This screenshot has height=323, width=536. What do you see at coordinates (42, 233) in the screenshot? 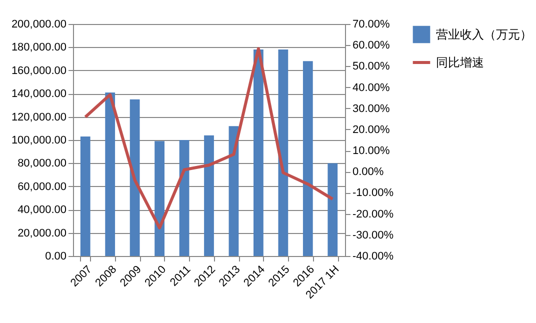
I see `y-tick-label: 20,000.00` at bounding box center [42, 233].